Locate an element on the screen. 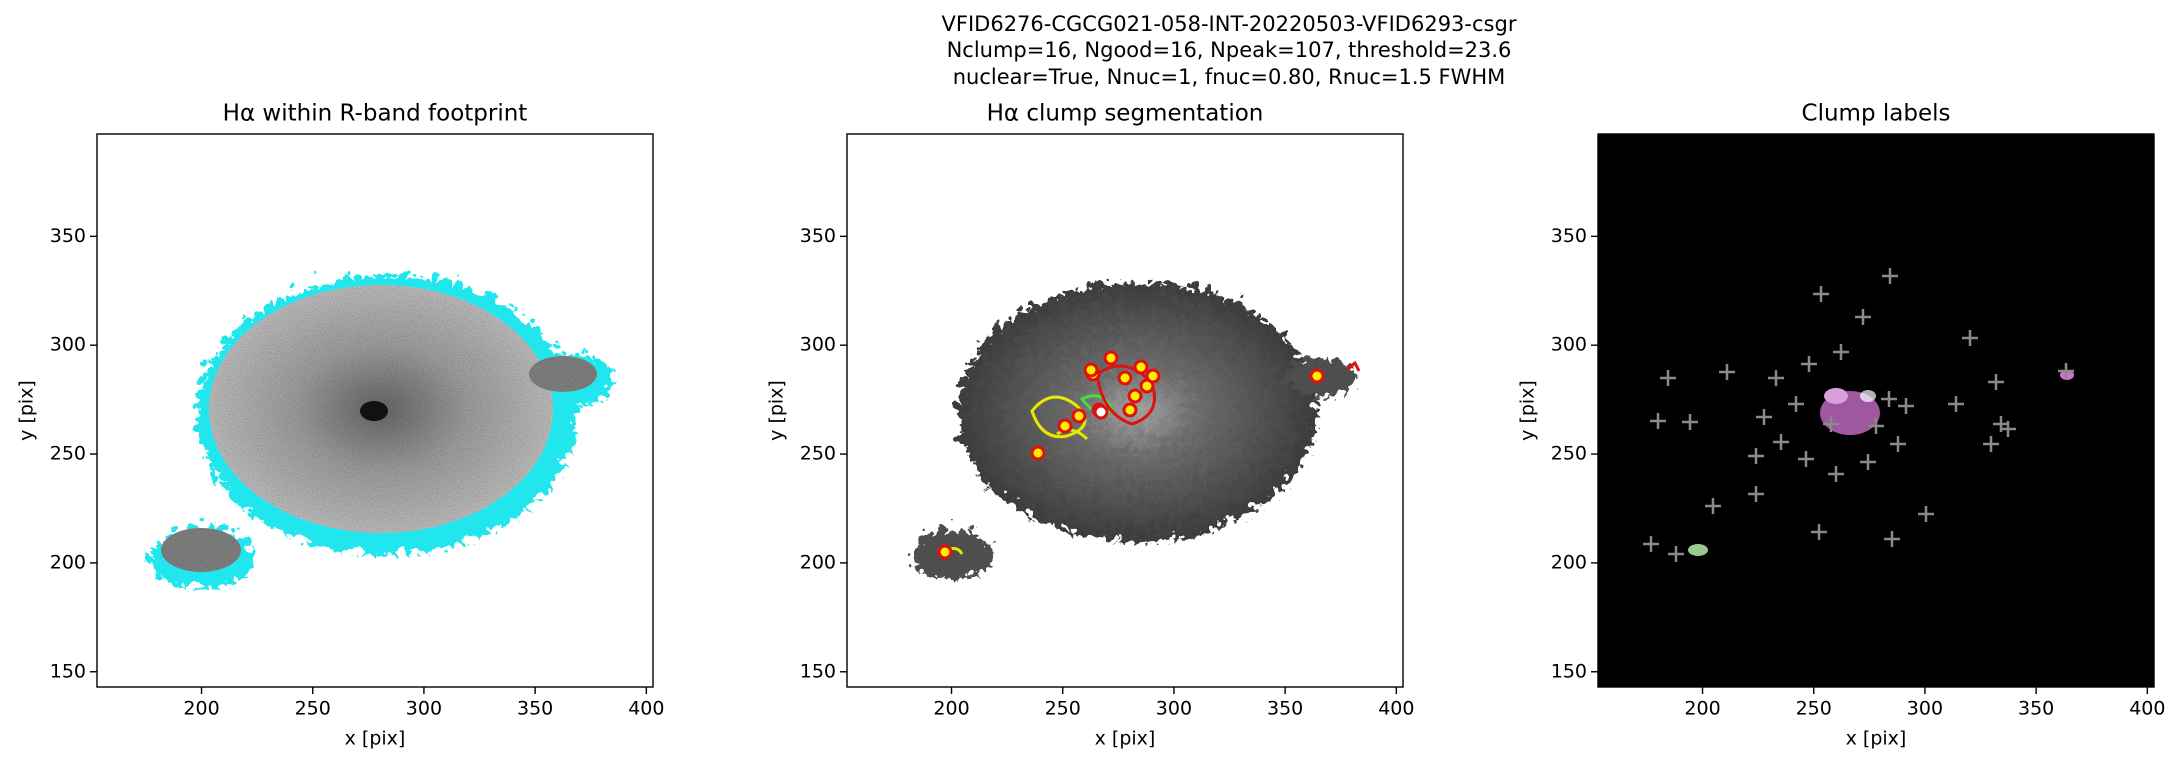 This screenshot has height=767, width=2173. panel-title: Clump labels is located at coordinates (1876, 114).